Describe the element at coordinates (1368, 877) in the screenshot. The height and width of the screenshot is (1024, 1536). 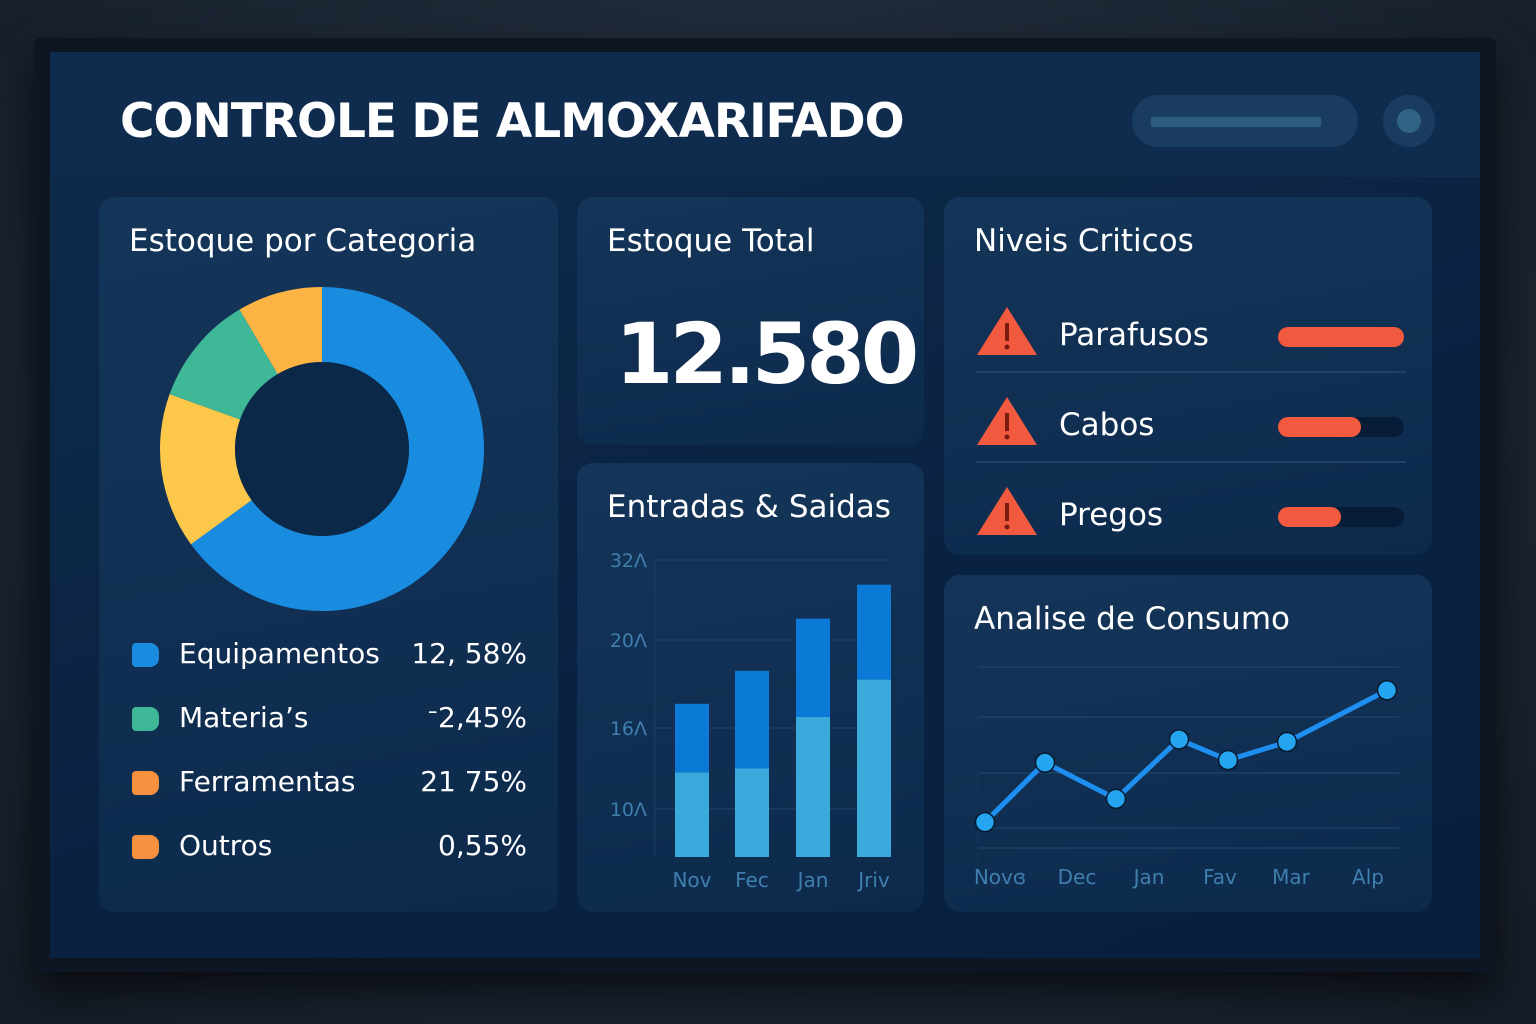
I see `x-tick-label: Alp` at that location.